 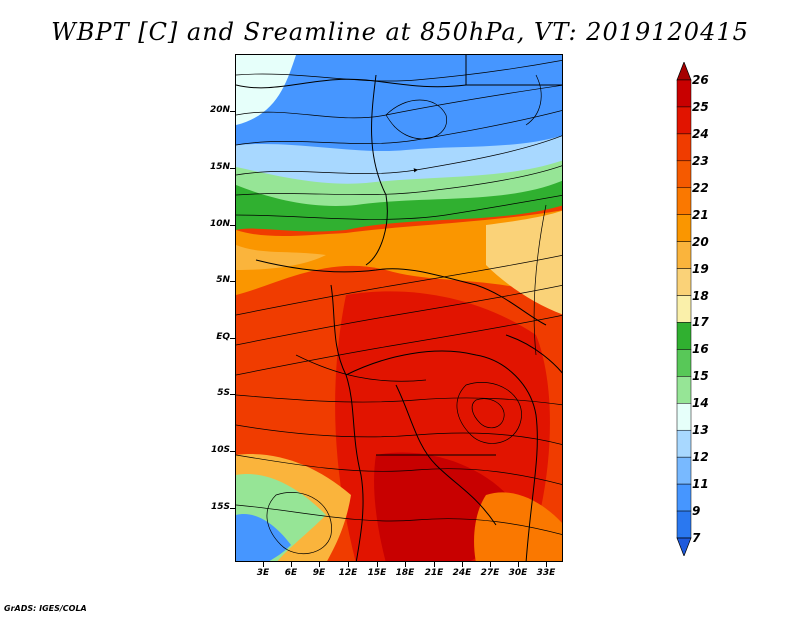 What do you see at coordinates (490, 573) in the screenshot?
I see `lon-label: 27E` at bounding box center [490, 573].